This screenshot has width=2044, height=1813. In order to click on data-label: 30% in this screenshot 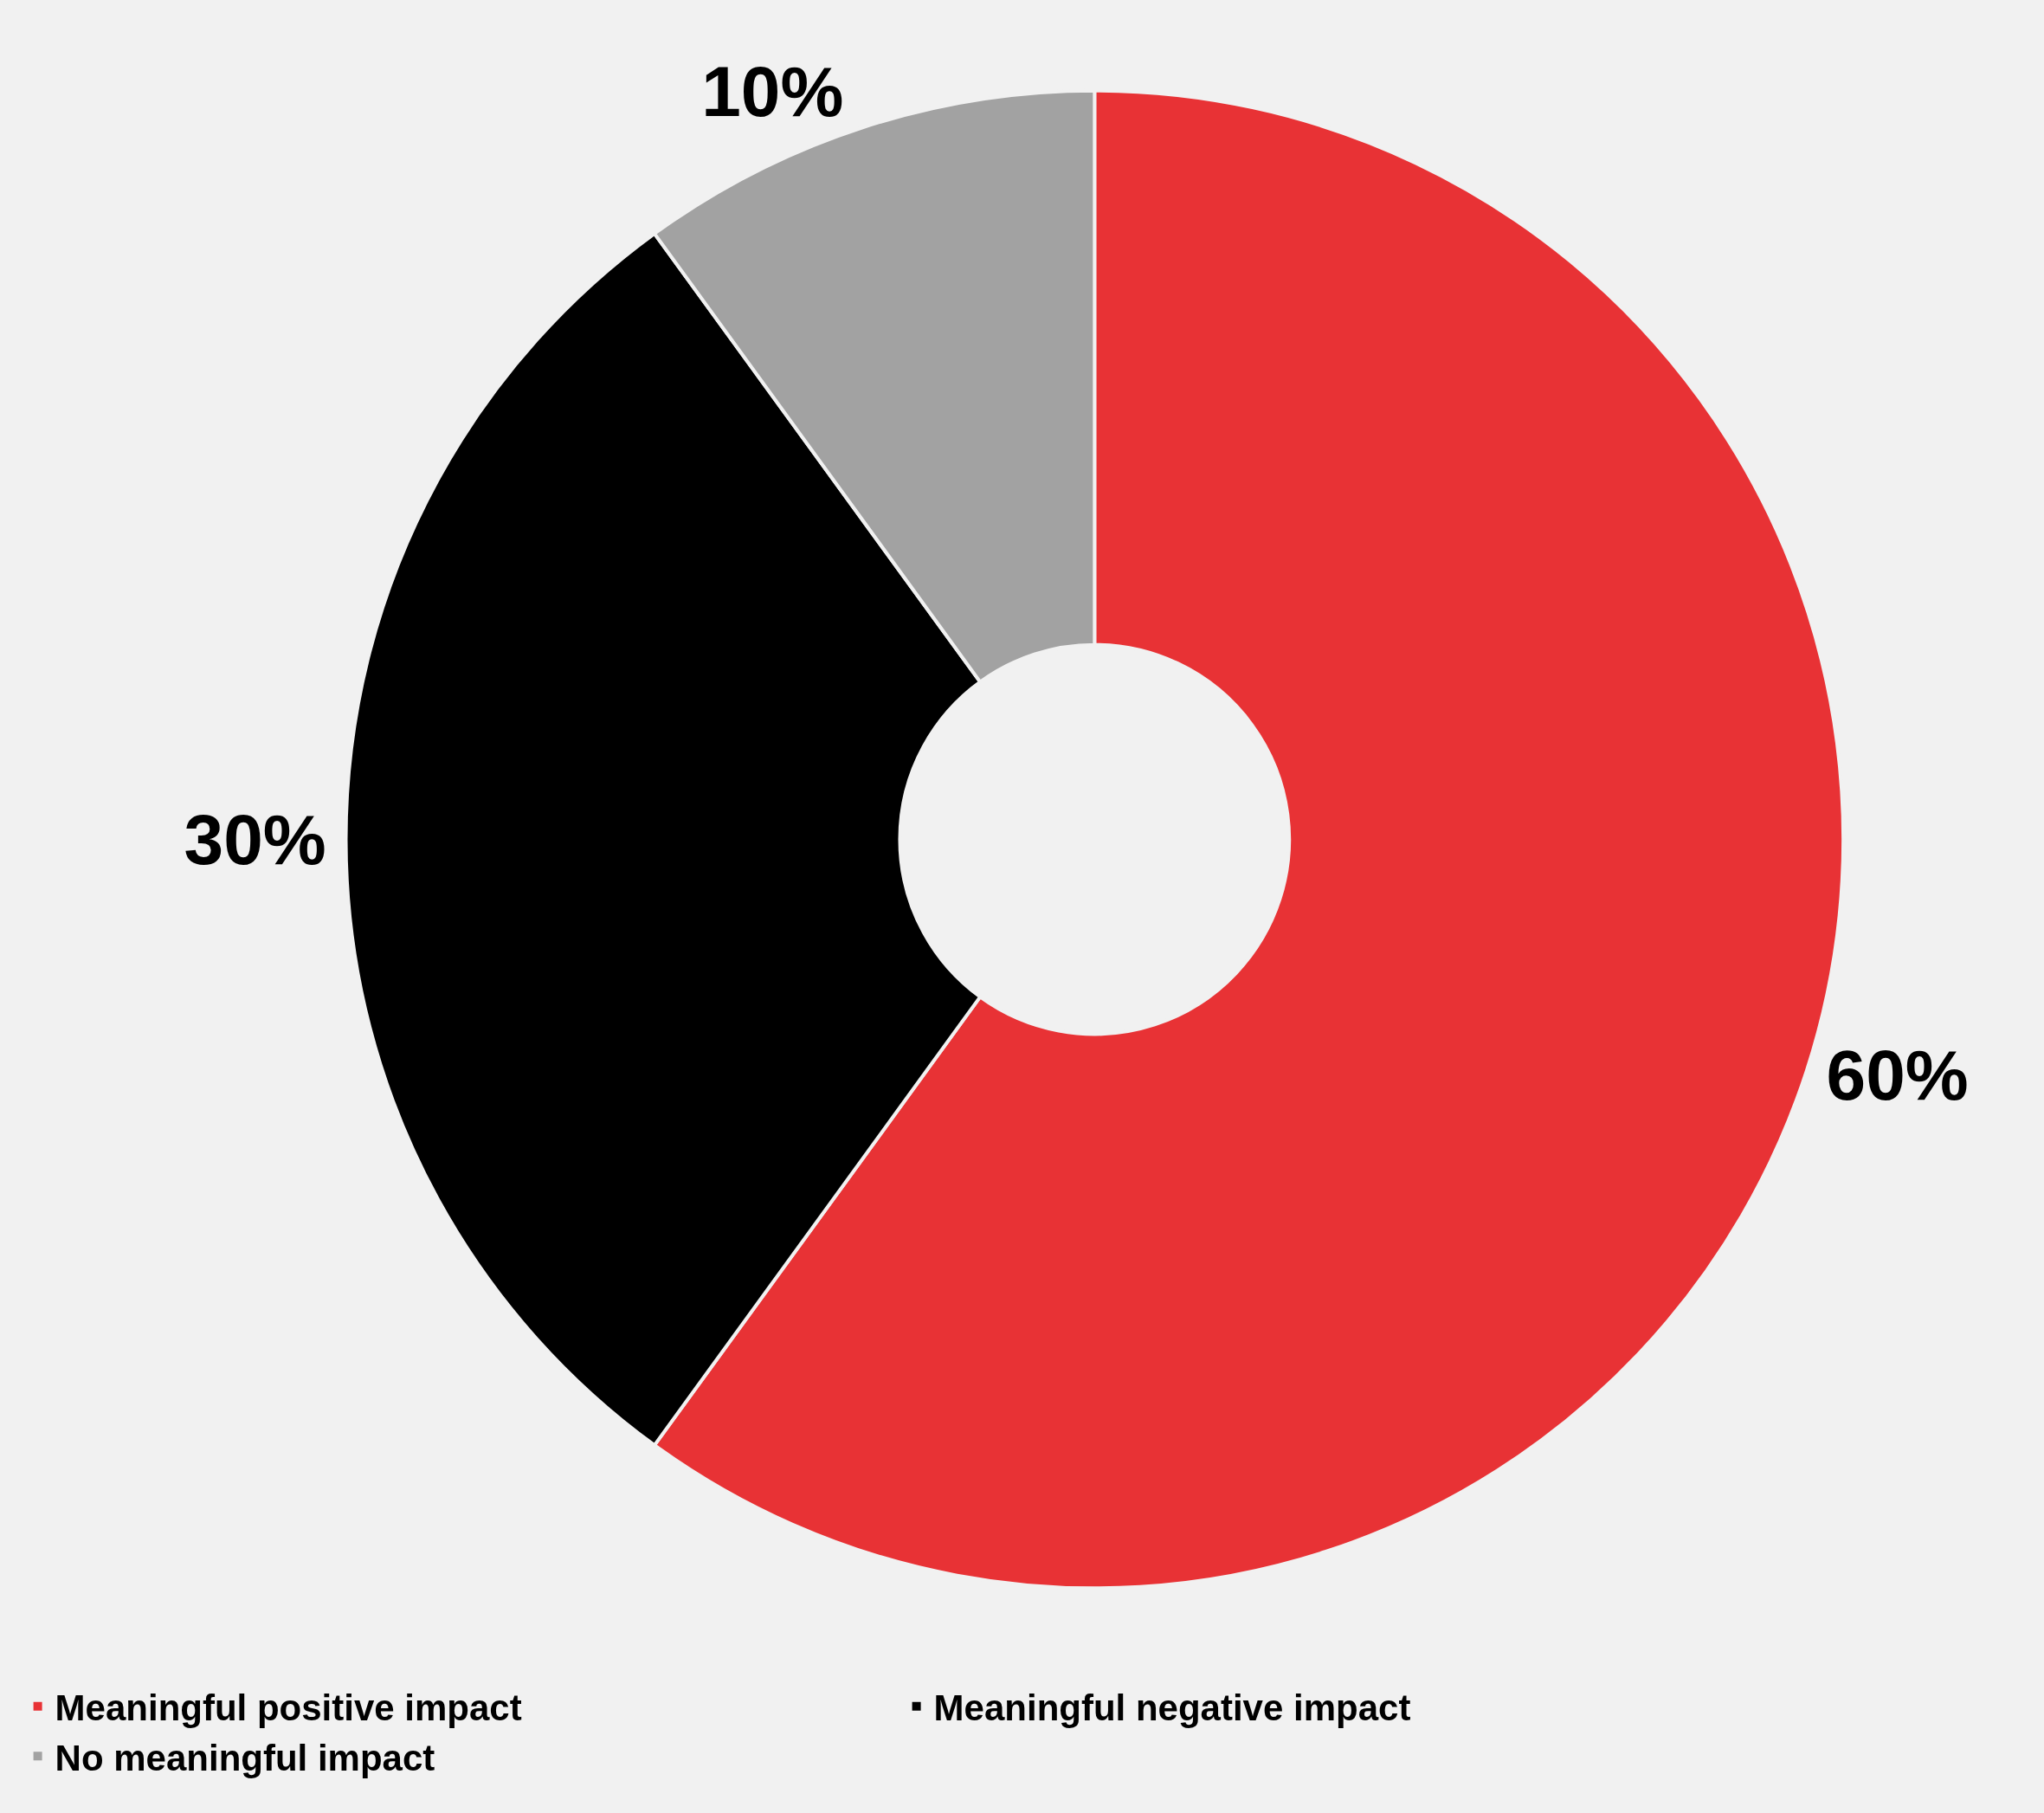, I will do `click(255, 840)`.